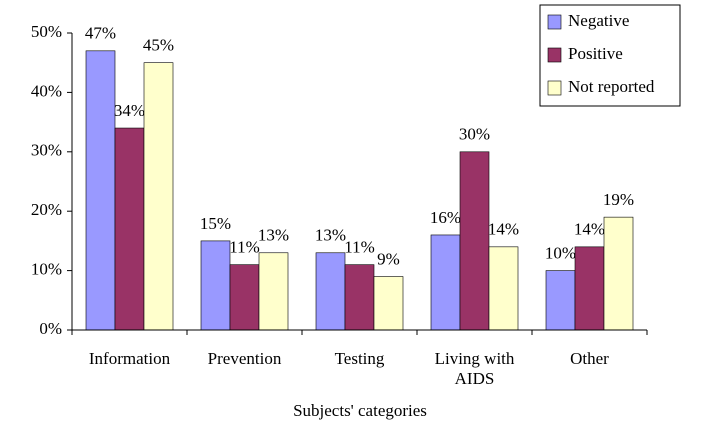  Describe the element at coordinates (100, 33) in the screenshot. I see `data-label: 47%` at that location.